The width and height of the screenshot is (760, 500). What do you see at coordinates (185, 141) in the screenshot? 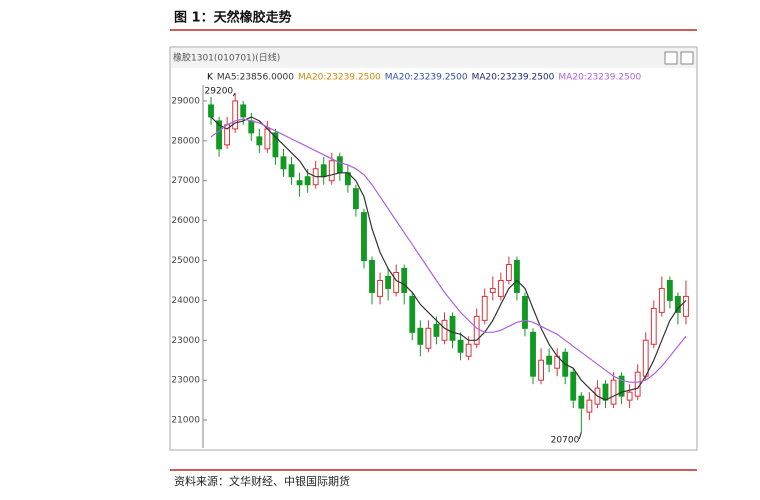
I see `y-tick-label: 28000` at bounding box center [185, 141].